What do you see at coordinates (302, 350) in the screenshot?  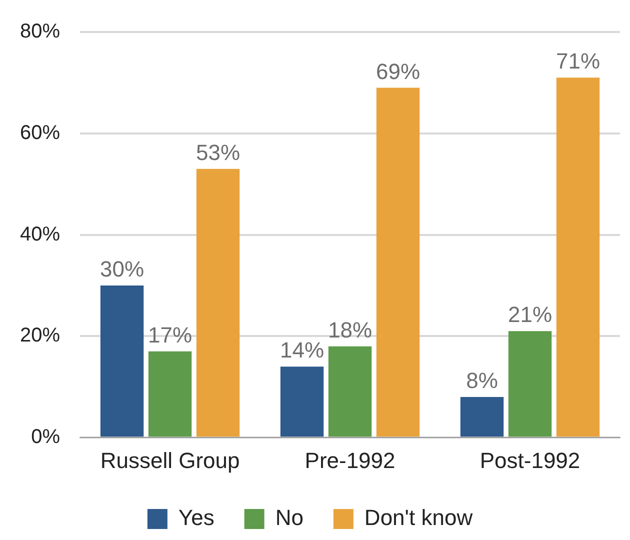 I see `data-label: 14%` at bounding box center [302, 350].